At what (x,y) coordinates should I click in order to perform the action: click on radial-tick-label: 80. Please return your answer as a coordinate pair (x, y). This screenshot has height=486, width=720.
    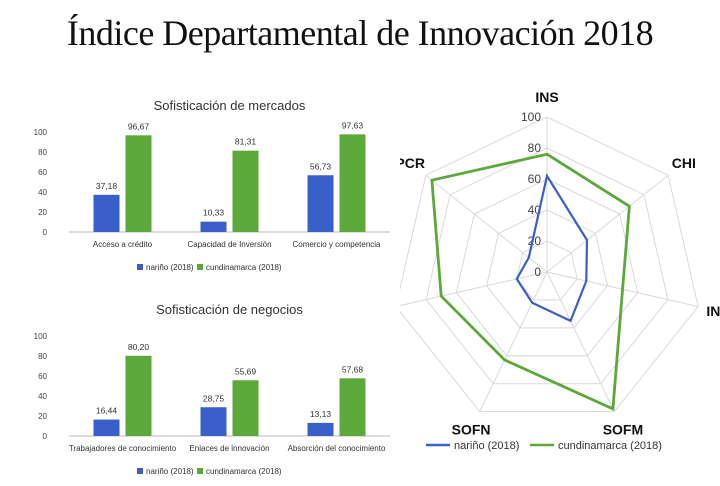
    Looking at the image, I should click on (535, 148).